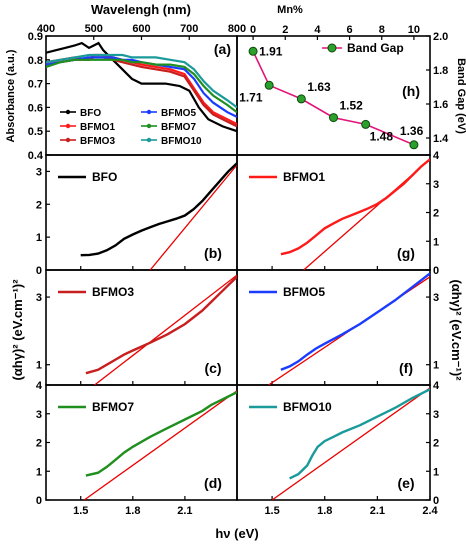 This screenshot has width=466, height=550. I want to click on photon-energy-axis-title: hν (eV), so click(236, 533).